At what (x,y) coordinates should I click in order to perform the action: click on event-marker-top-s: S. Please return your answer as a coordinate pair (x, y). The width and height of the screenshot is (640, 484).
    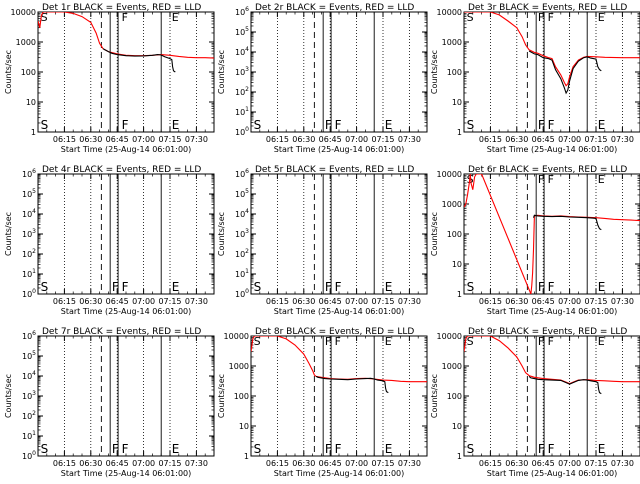
    Looking at the image, I should click on (470, 17).